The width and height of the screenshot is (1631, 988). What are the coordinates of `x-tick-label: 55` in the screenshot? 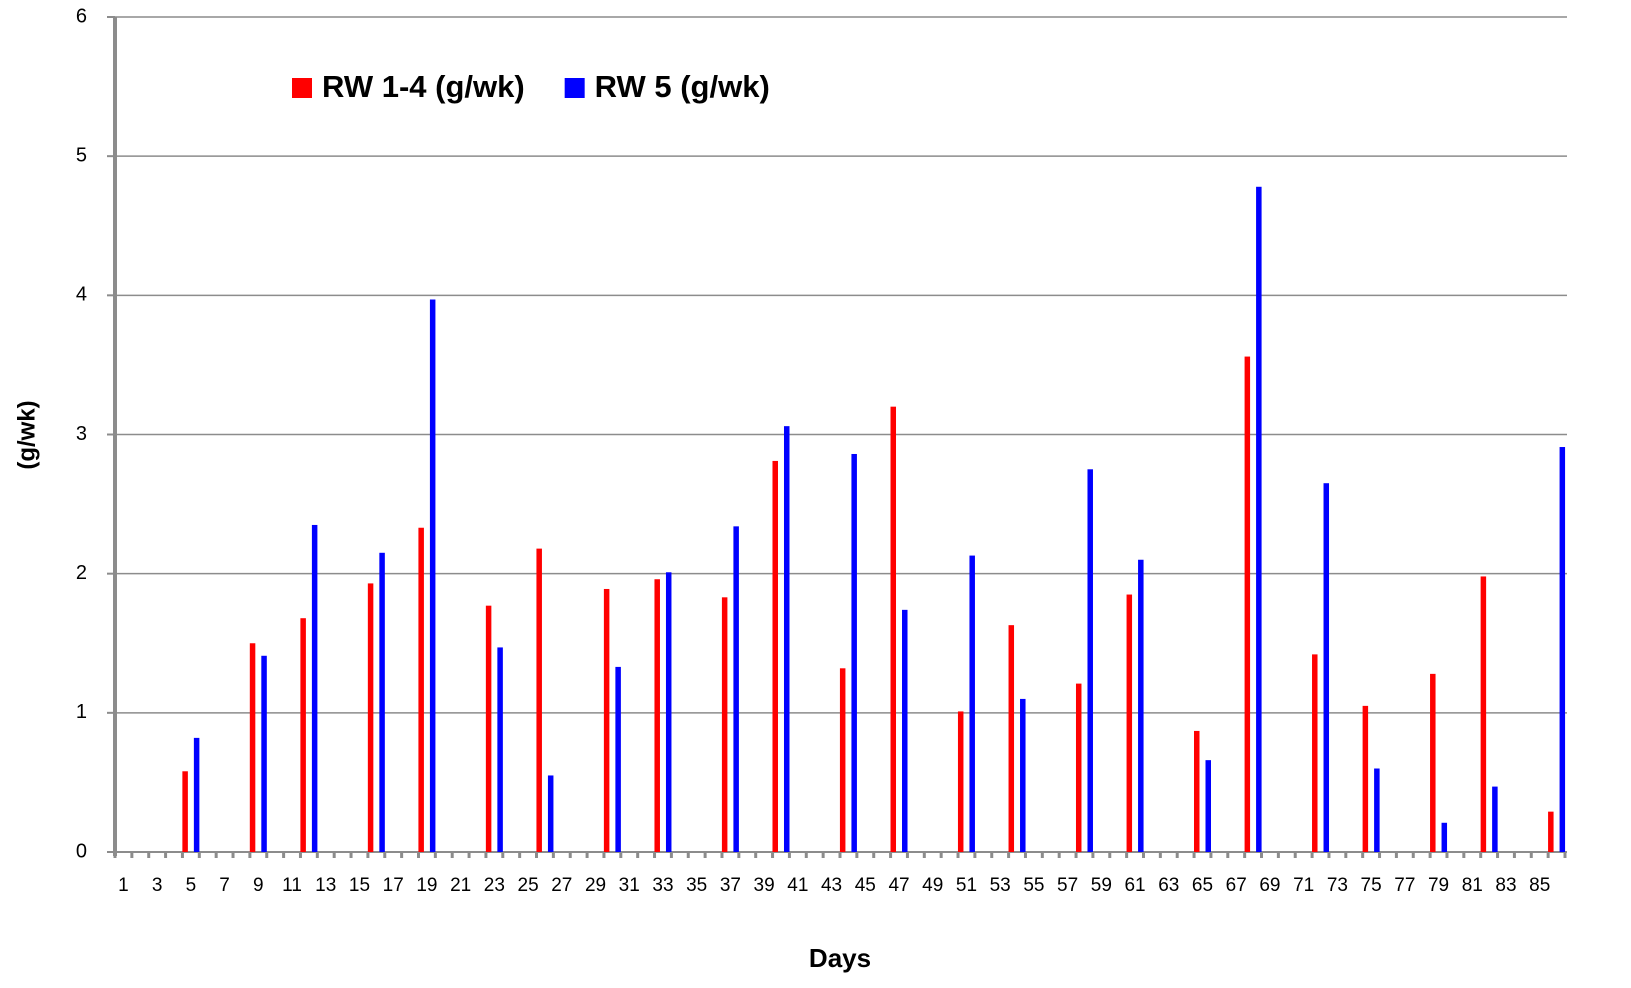 It's located at (1033, 885).